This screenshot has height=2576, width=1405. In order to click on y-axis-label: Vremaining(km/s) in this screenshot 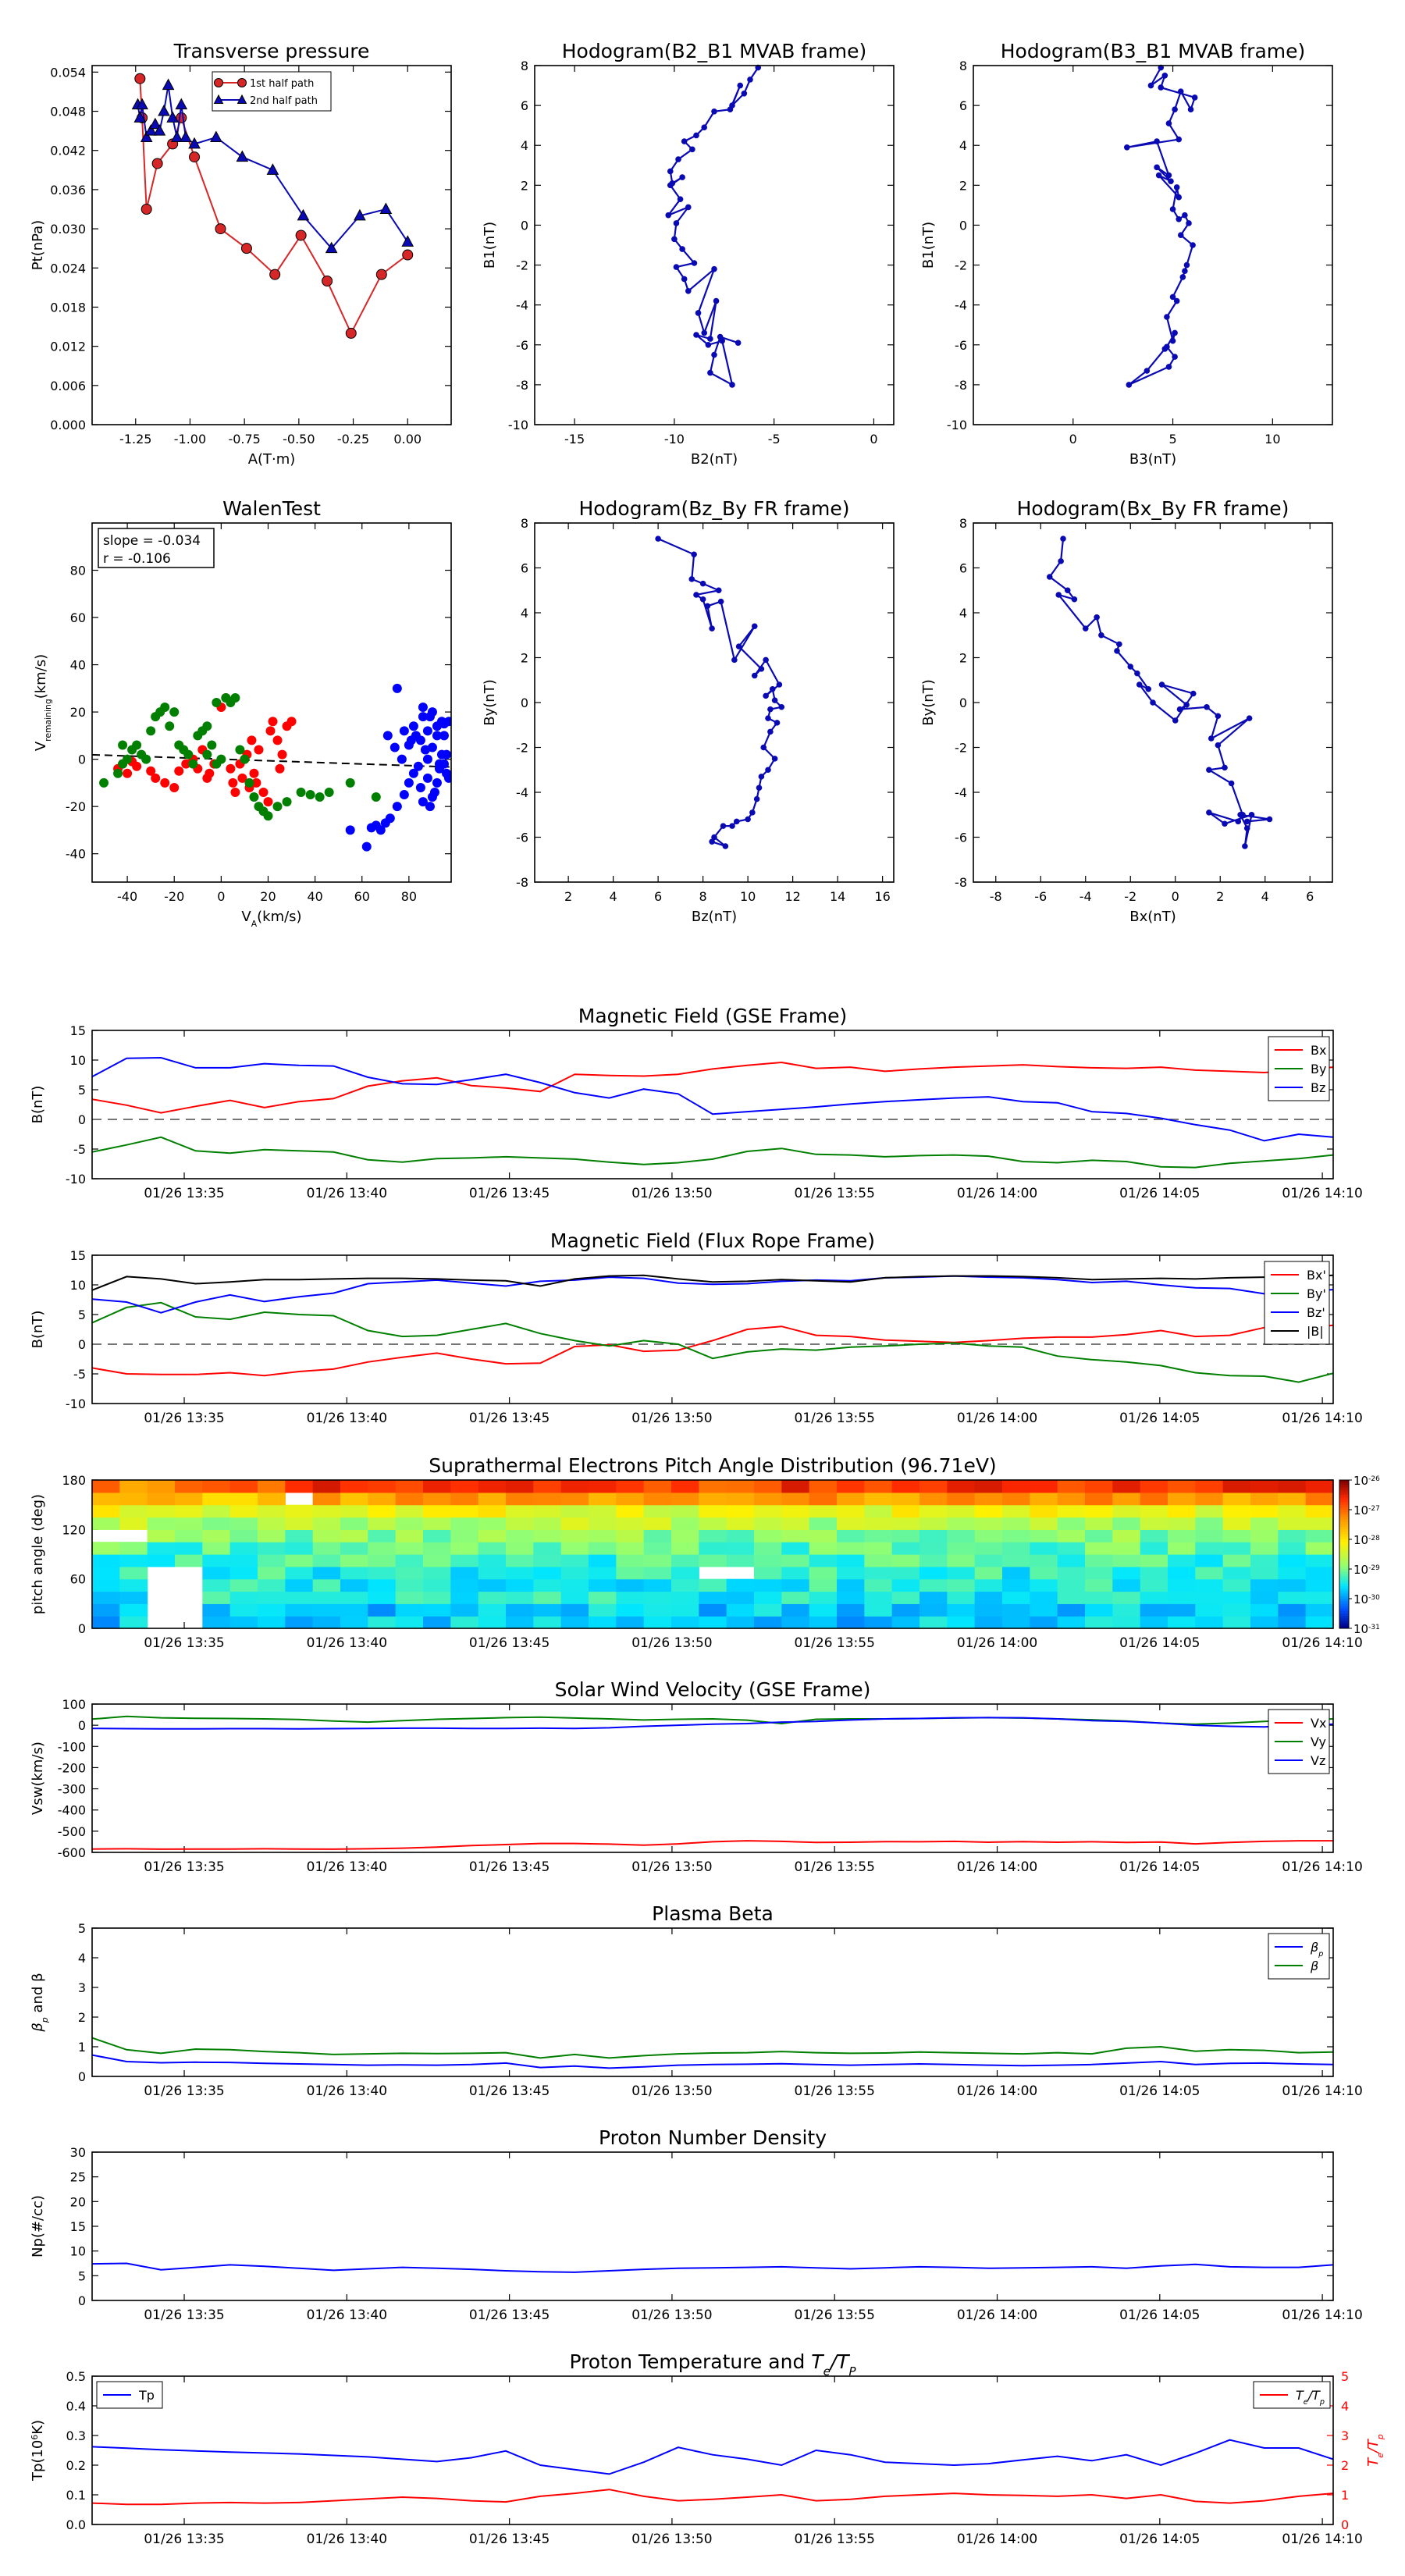, I will do `click(43, 702)`.